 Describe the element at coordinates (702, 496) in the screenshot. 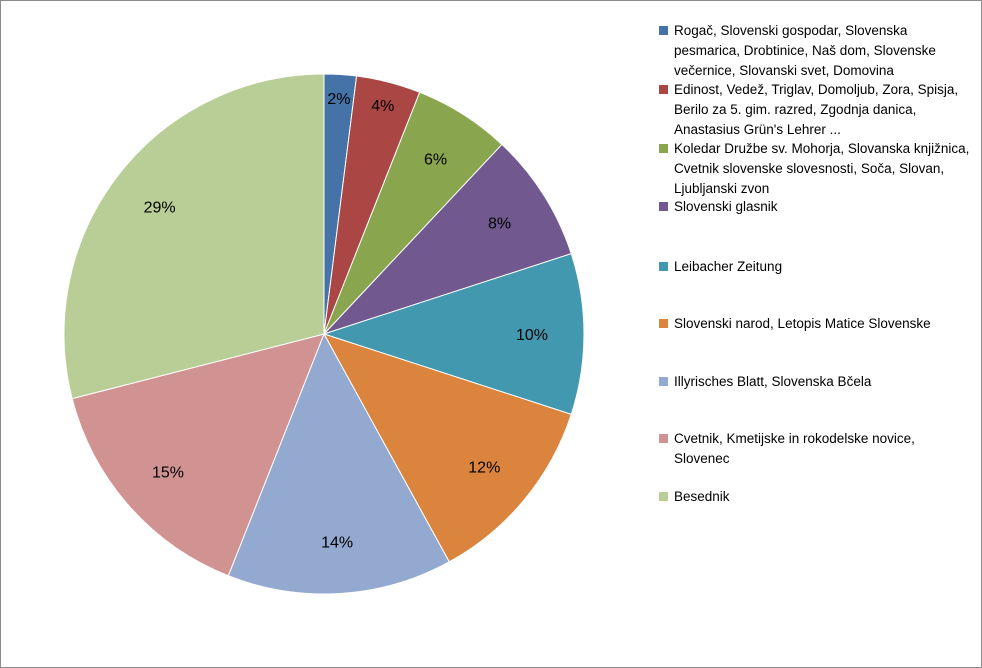

I see `legend-label-8: Besednik` at that location.